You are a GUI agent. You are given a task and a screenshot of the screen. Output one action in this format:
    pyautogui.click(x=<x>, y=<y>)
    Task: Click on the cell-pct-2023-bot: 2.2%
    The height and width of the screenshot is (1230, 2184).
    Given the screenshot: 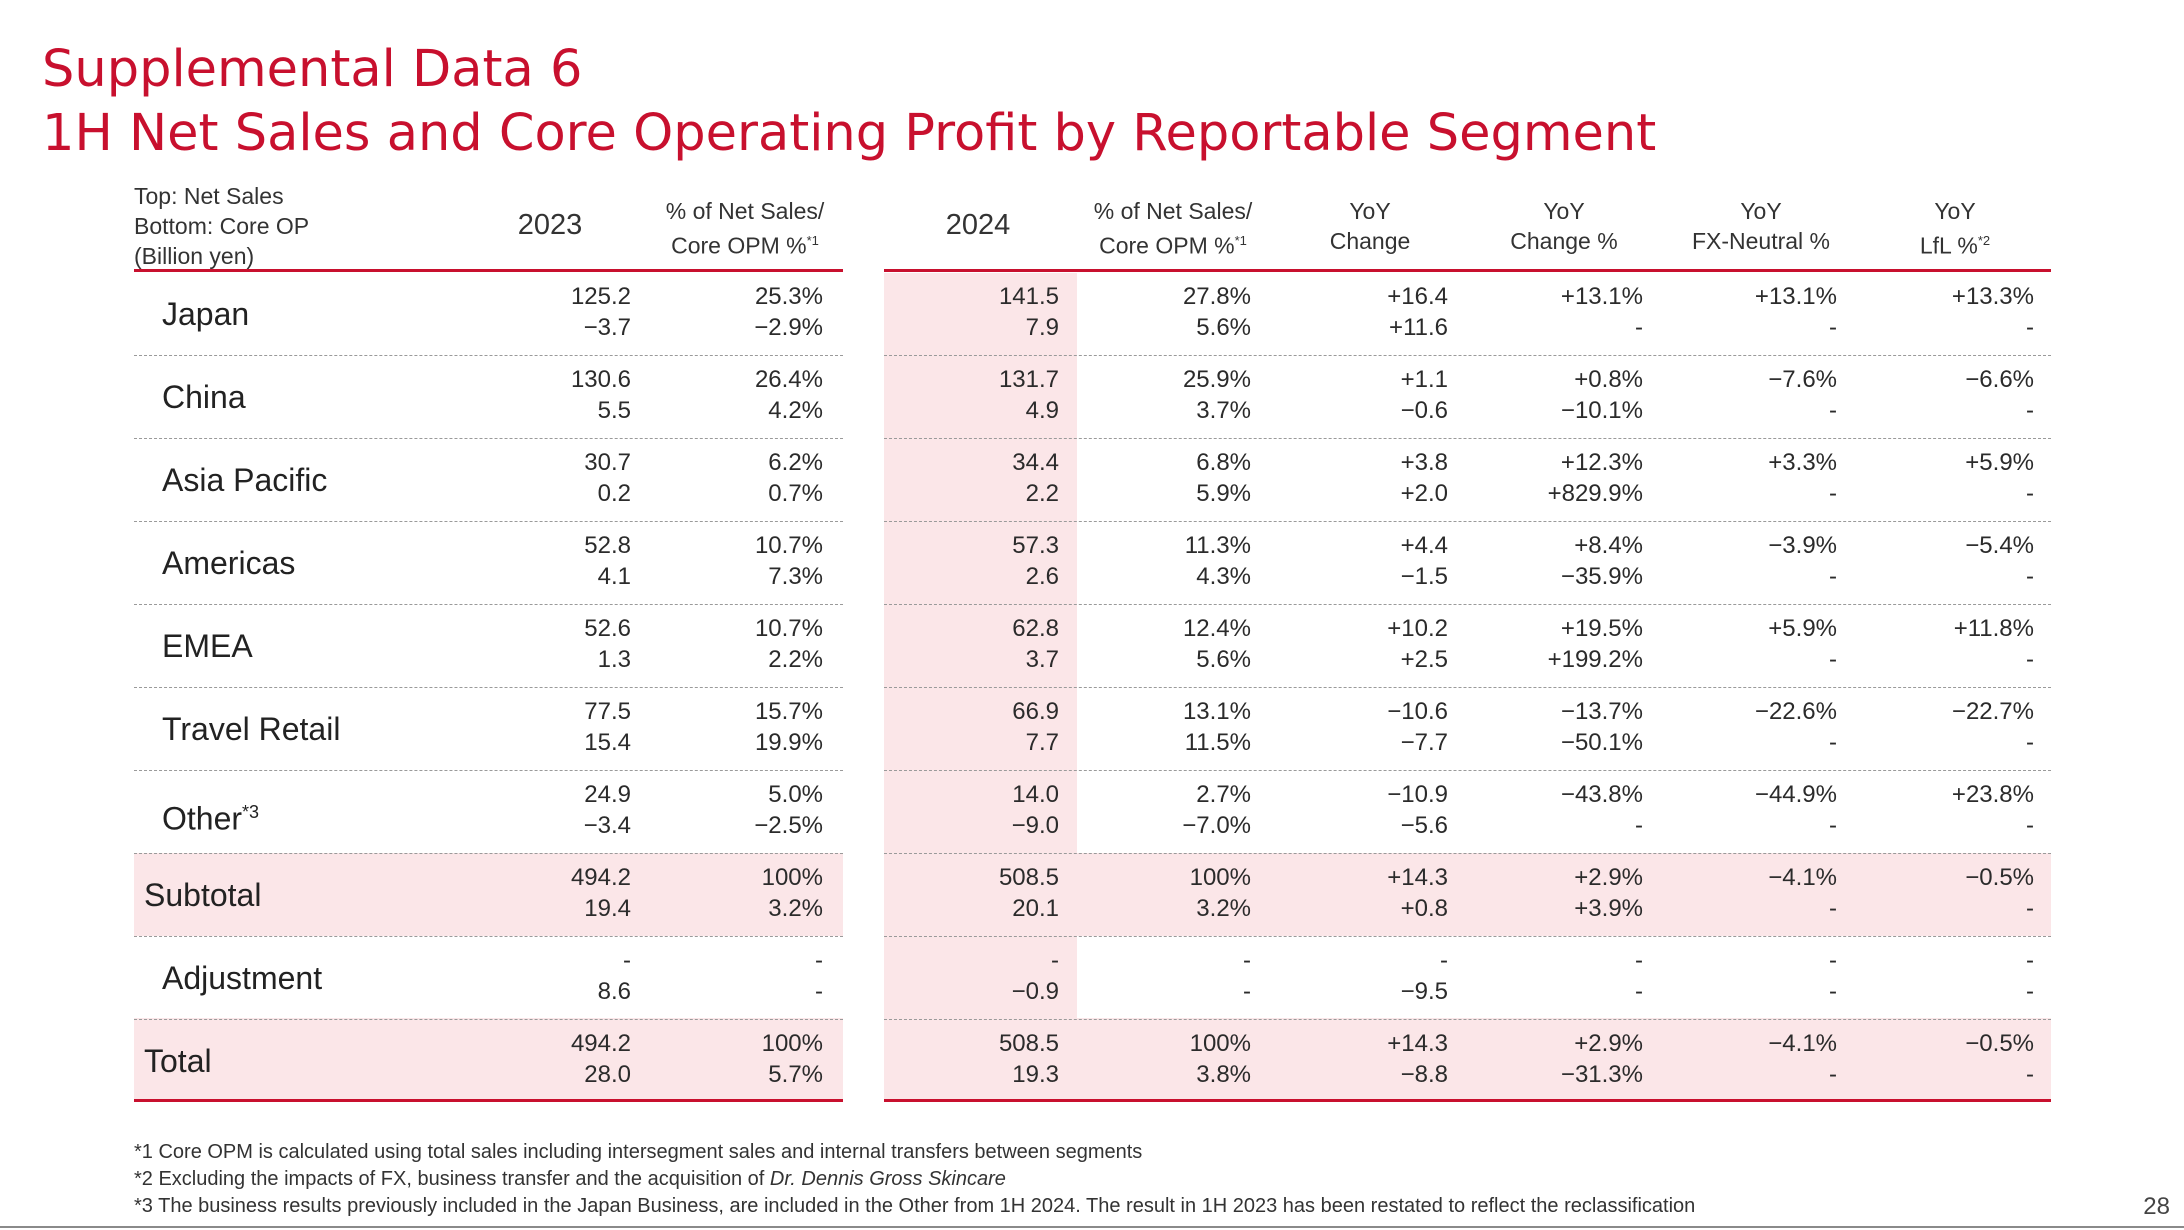 What is the action you would take?
    pyautogui.click(x=795, y=659)
    